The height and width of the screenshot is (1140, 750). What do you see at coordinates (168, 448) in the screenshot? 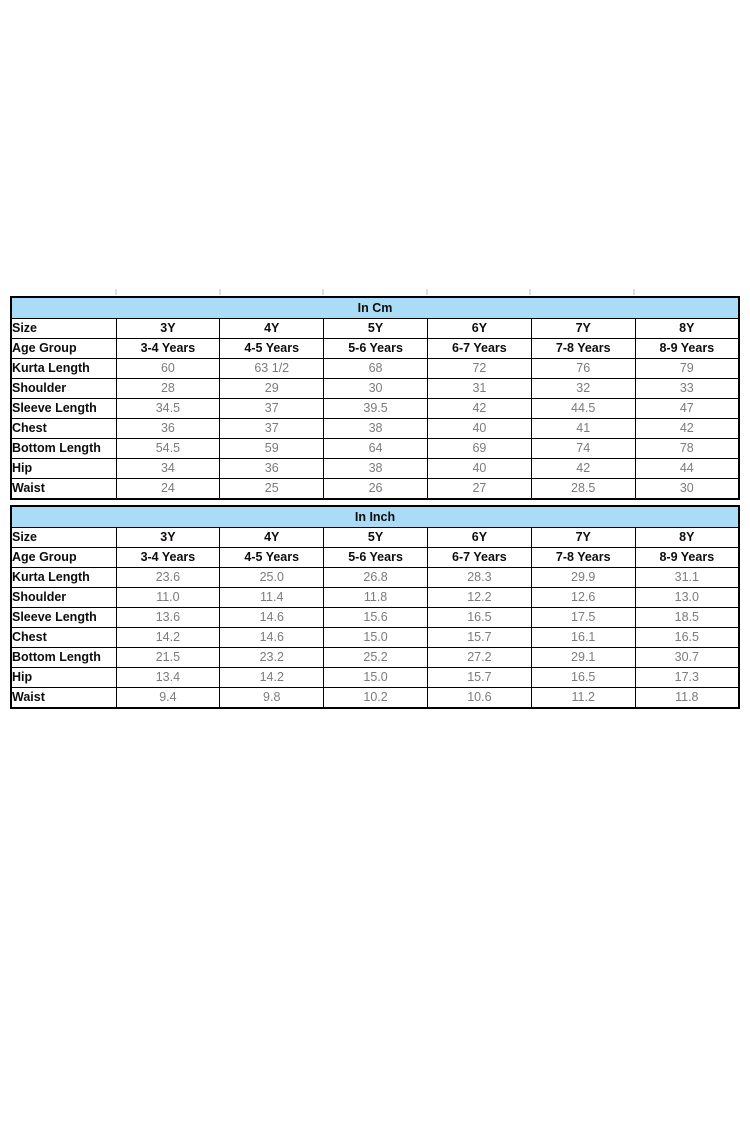
I see `value-cell: 54.5` at bounding box center [168, 448].